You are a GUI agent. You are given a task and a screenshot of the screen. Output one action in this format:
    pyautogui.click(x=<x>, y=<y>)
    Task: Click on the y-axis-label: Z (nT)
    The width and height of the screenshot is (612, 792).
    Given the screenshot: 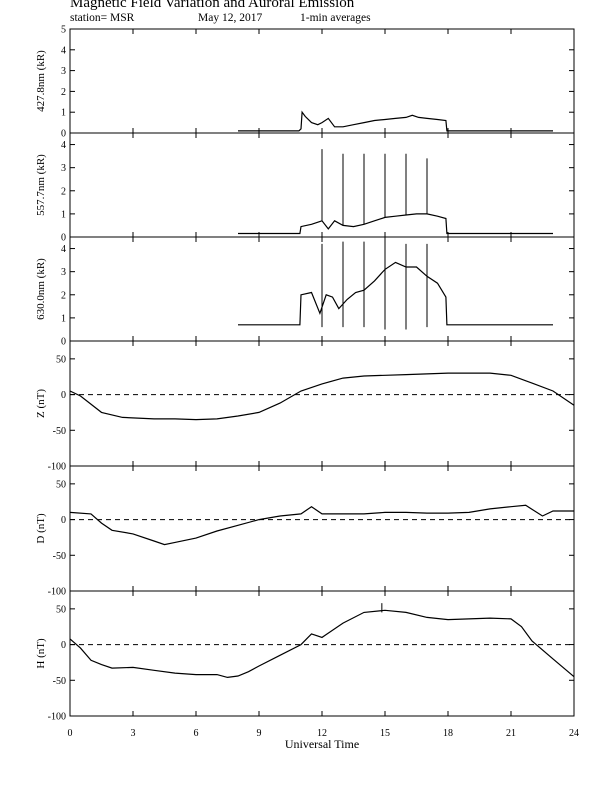 What is the action you would take?
    pyautogui.click(x=41, y=403)
    